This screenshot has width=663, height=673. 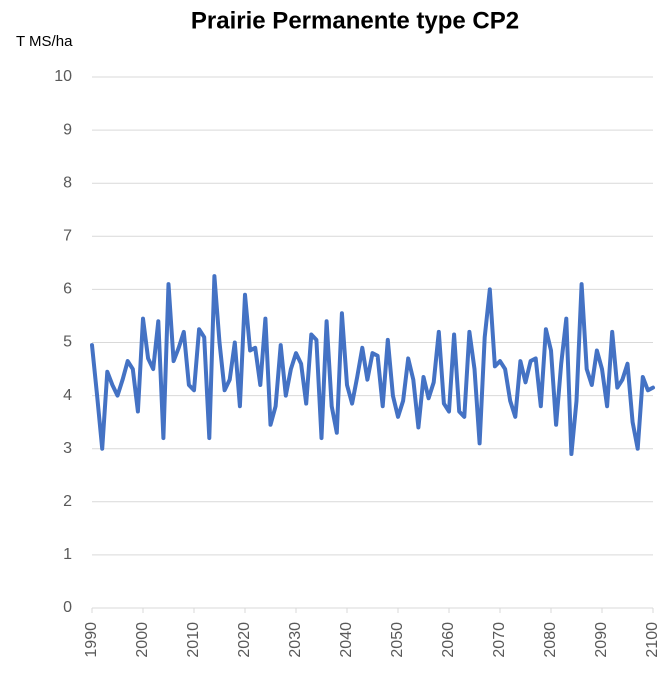 What do you see at coordinates (499, 640) in the screenshot?
I see `x-tick-label: 2070` at bounding box center [499, 640].